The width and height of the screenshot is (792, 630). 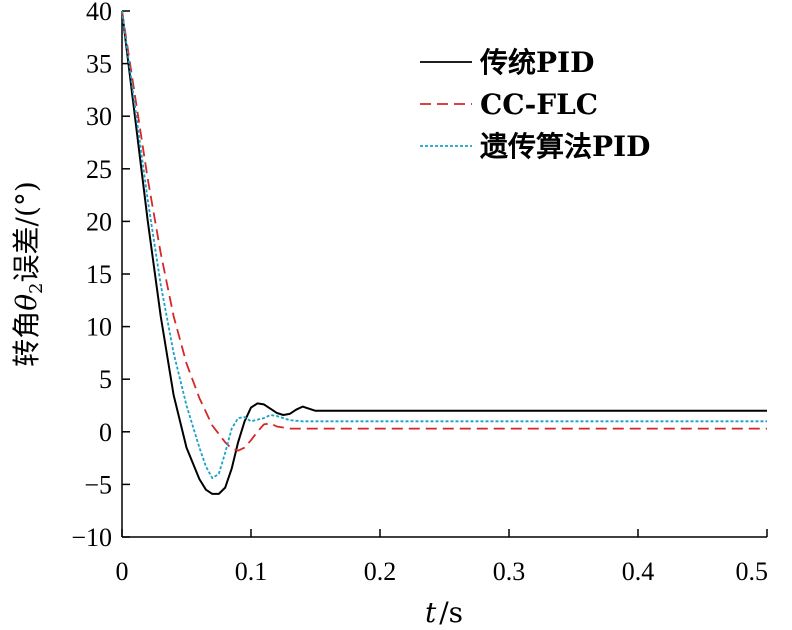 I want to click on x-axis-title: t/s, so click(x=444, y=612).